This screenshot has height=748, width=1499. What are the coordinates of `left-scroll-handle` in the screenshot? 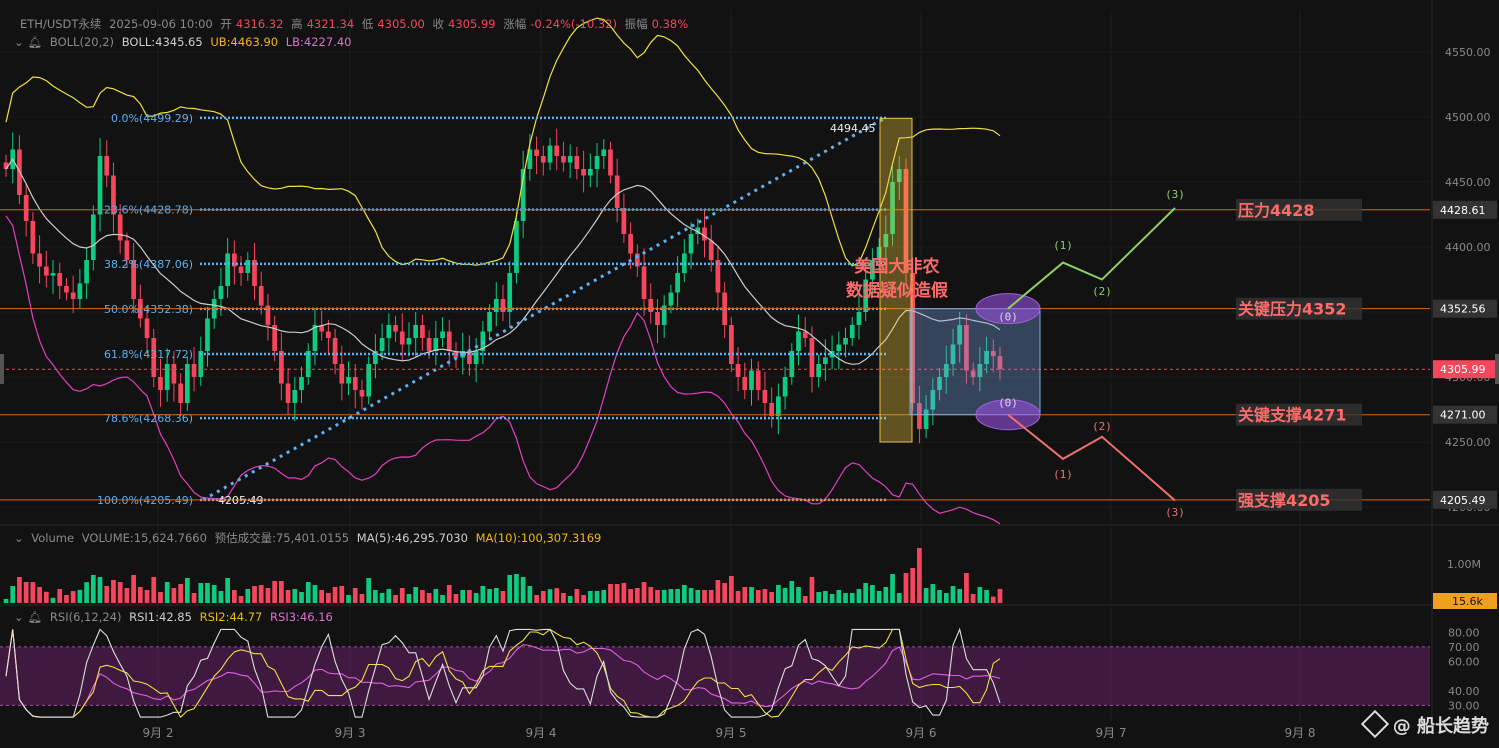 It's located at (2, 369).